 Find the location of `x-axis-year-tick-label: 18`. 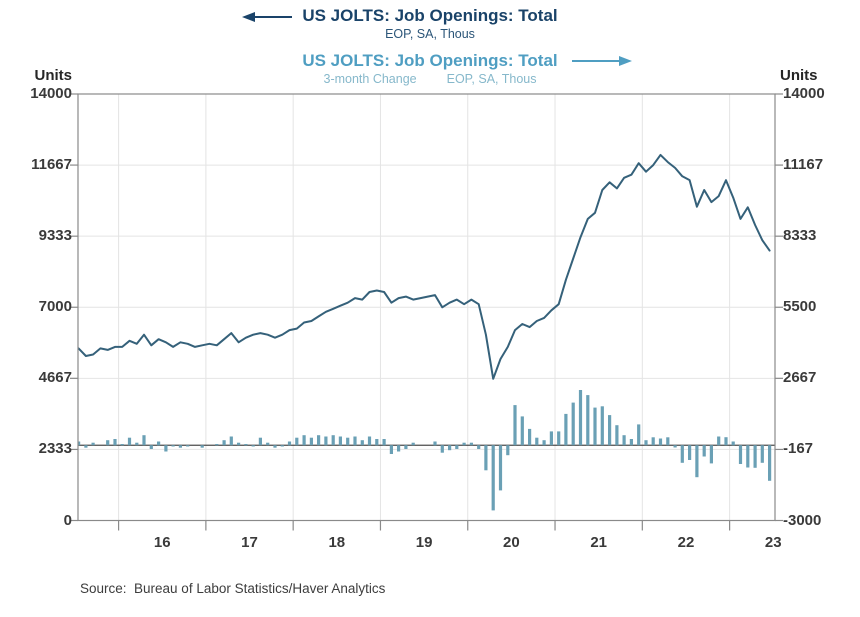

x-axis-year-tick-label: 18 is located at coordinates (337, 542).